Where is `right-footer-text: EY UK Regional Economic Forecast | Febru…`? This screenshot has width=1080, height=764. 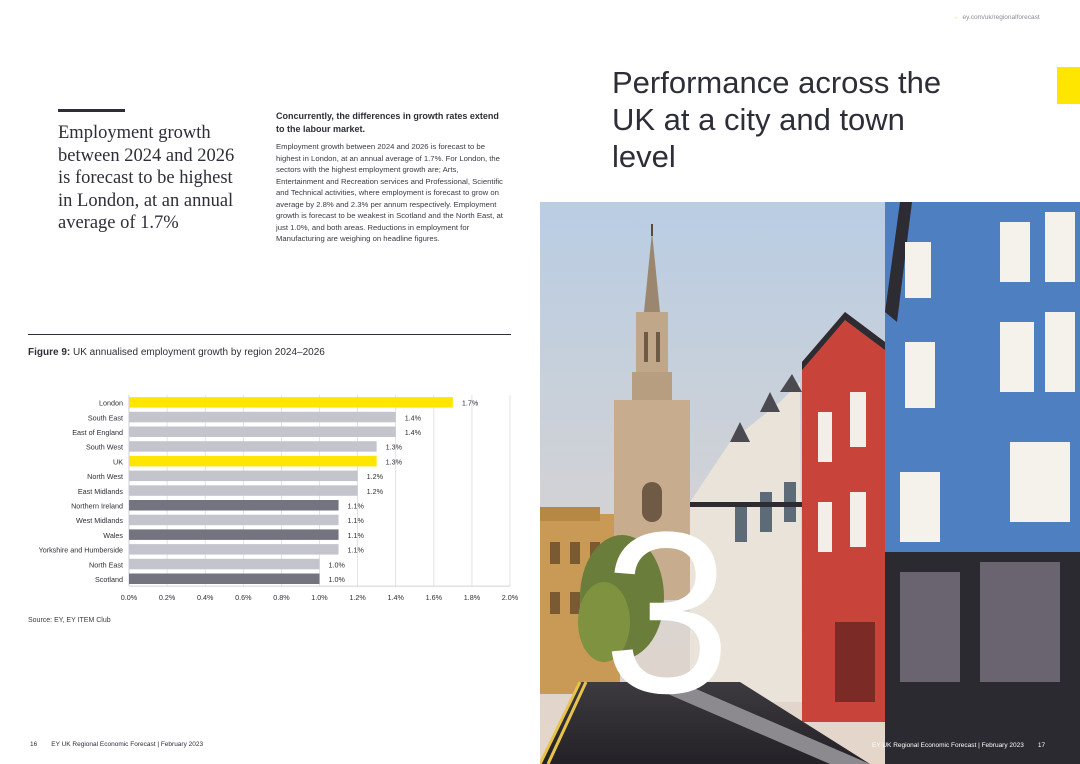
right-footer-text: EY UK Regional Economic Forecast | Febru… is located at coordinates (948, 745).